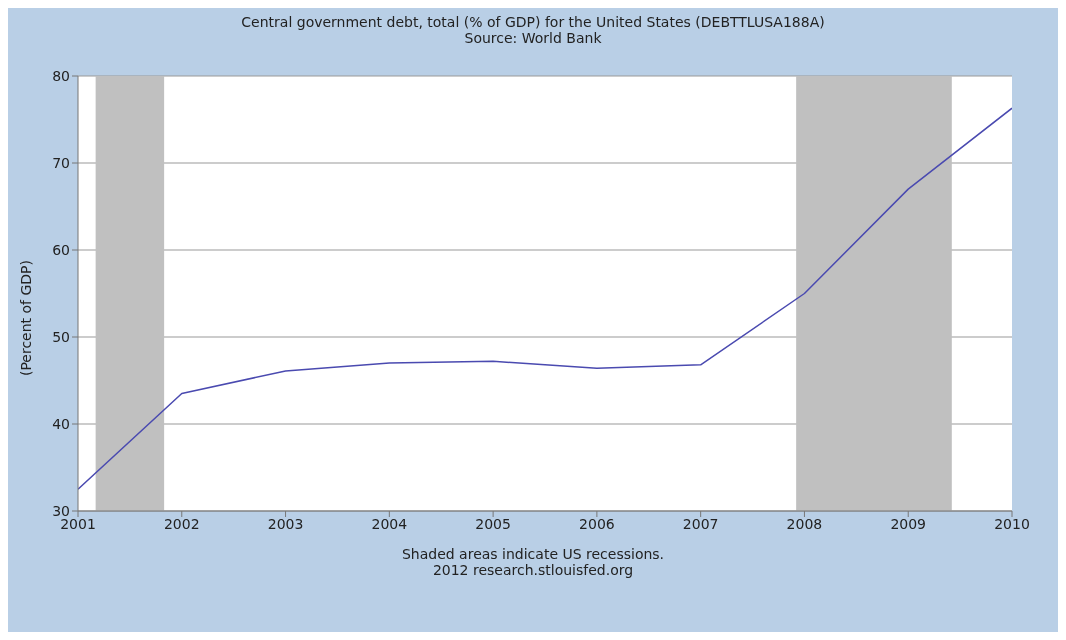  I want to click on y-tick-label: 70, so click(61, 162).